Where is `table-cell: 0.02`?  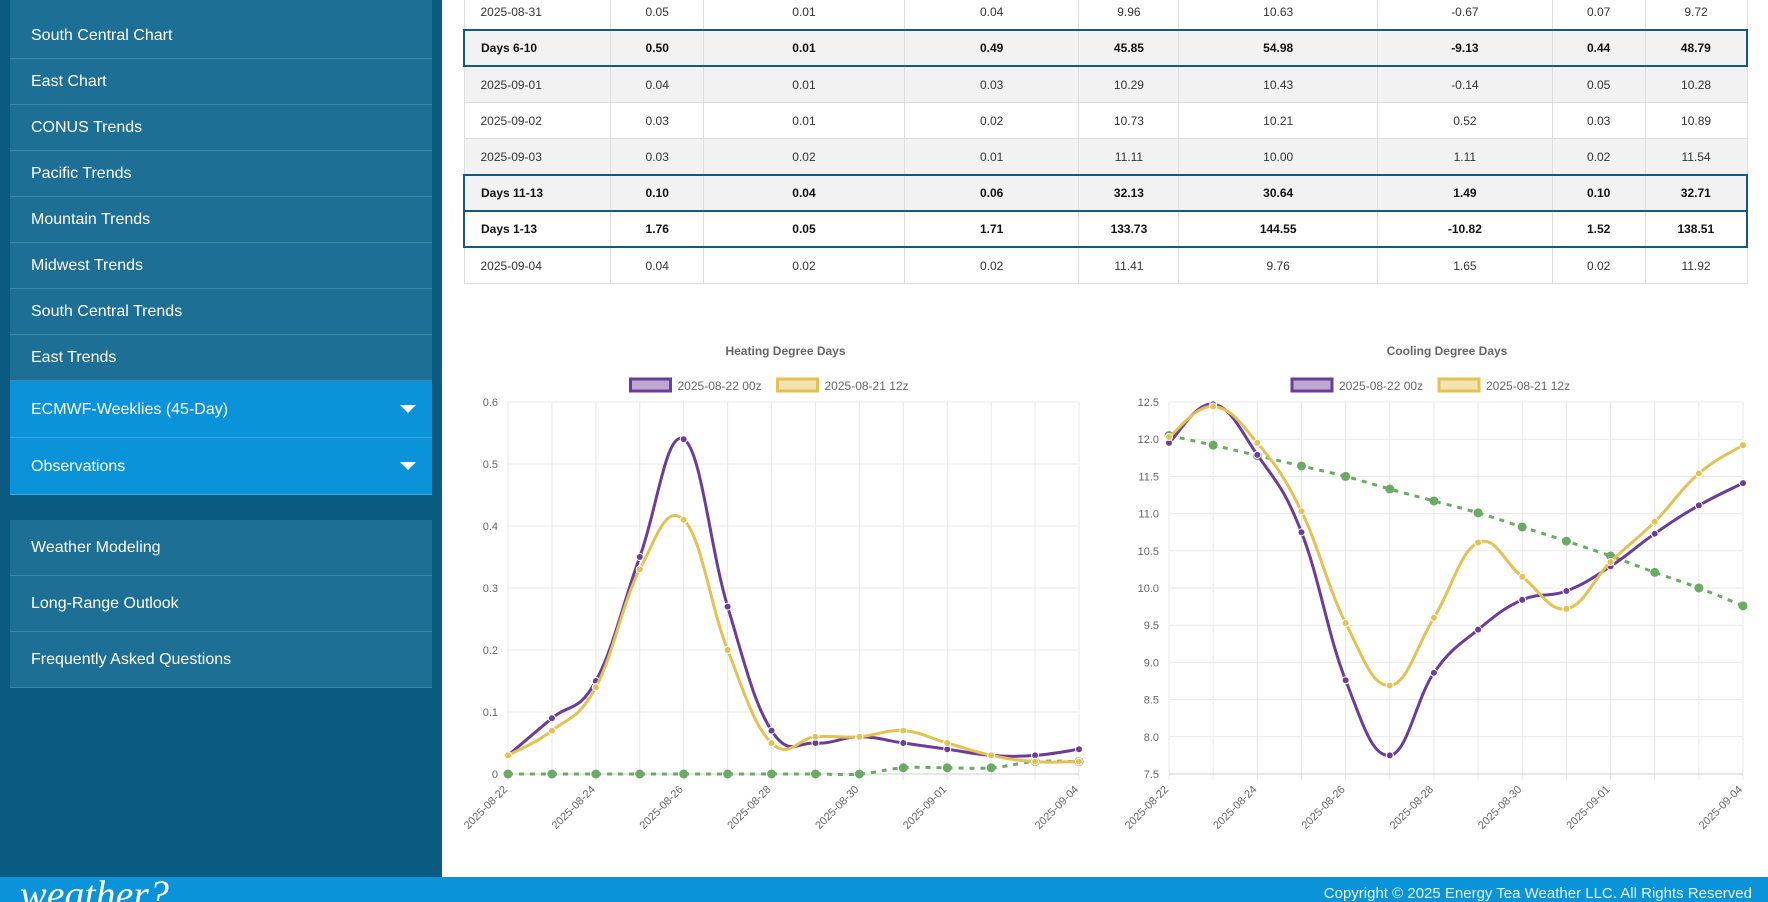 table-cell: 0.02 is located at coordinates (1598, 157).